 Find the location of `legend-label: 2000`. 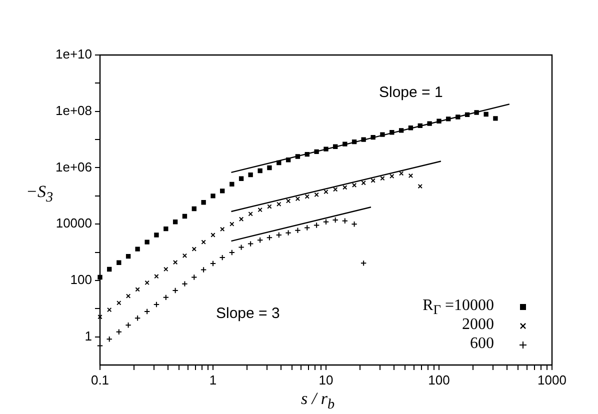

legend-label: 2000 is located at coordinates (478, 325).